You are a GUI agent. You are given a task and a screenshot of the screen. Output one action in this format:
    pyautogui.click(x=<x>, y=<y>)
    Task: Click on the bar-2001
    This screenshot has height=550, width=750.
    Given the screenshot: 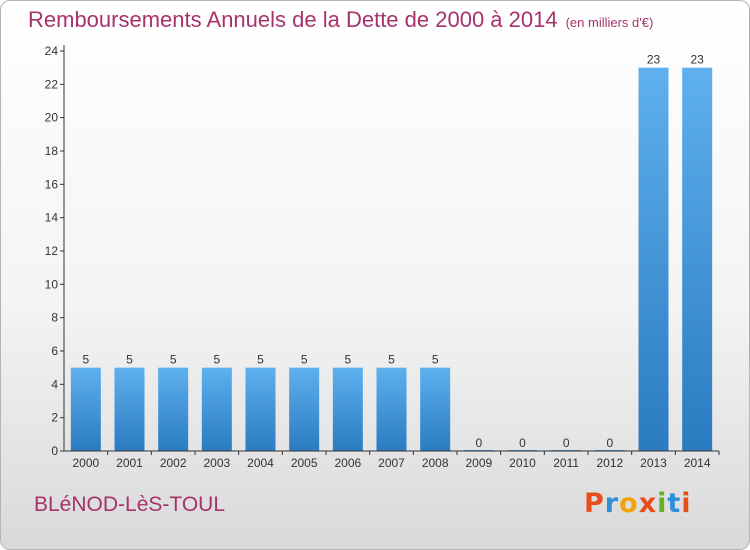 What is the action you would take?
    pyautogui.click(x=129, y=409)
    